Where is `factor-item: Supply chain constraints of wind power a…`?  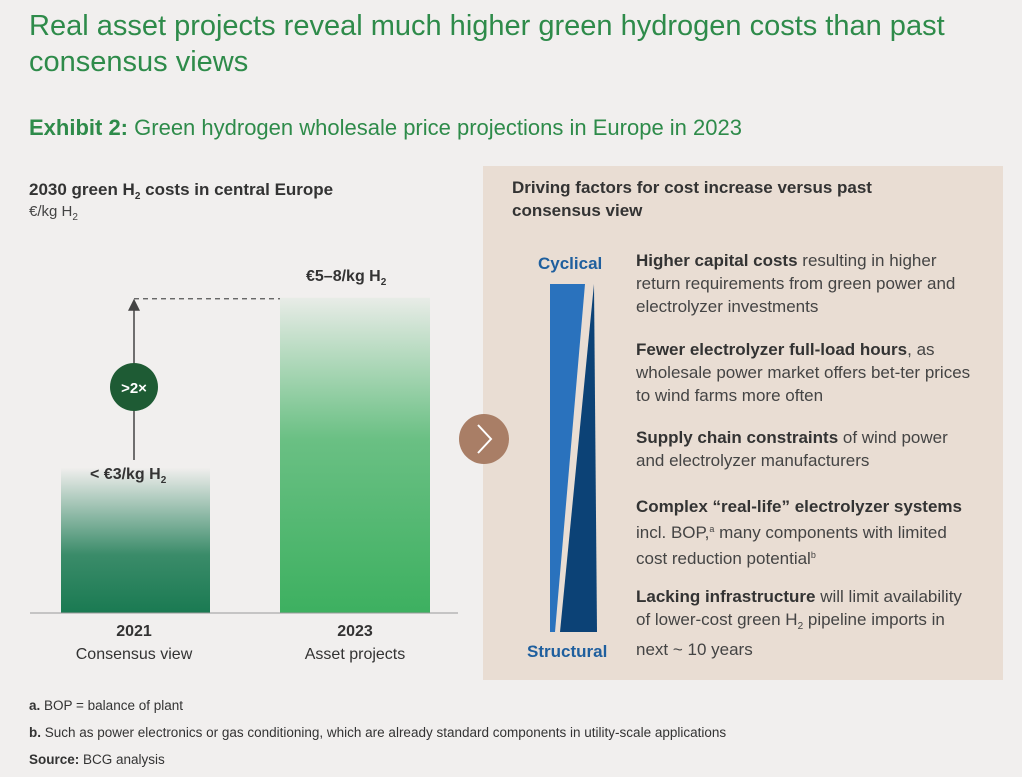 factor-item: Supply chain constraints of wind power a… is located at coordinates (792, 449).